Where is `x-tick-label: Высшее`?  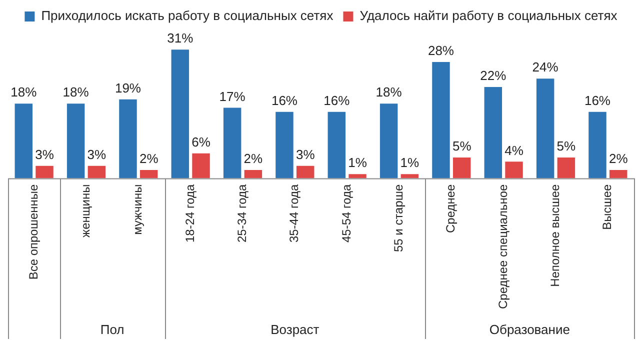 x-tick-label: Высшее is located at coordinates (607, 207).